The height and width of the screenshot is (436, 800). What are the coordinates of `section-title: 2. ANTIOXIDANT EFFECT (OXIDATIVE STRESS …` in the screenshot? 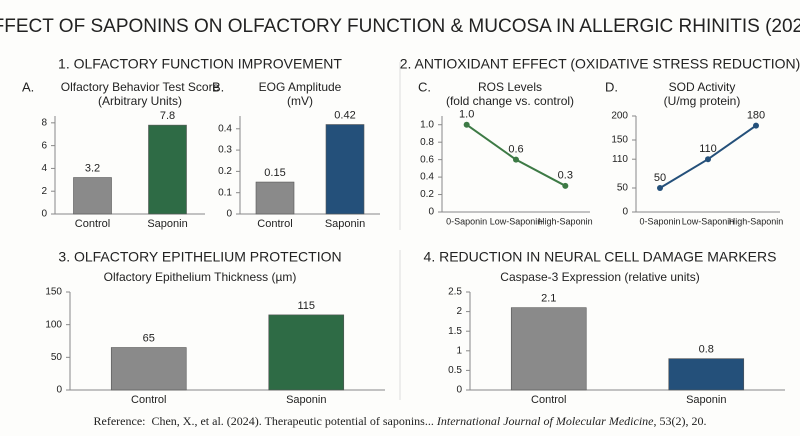 It's located at (600, 64).